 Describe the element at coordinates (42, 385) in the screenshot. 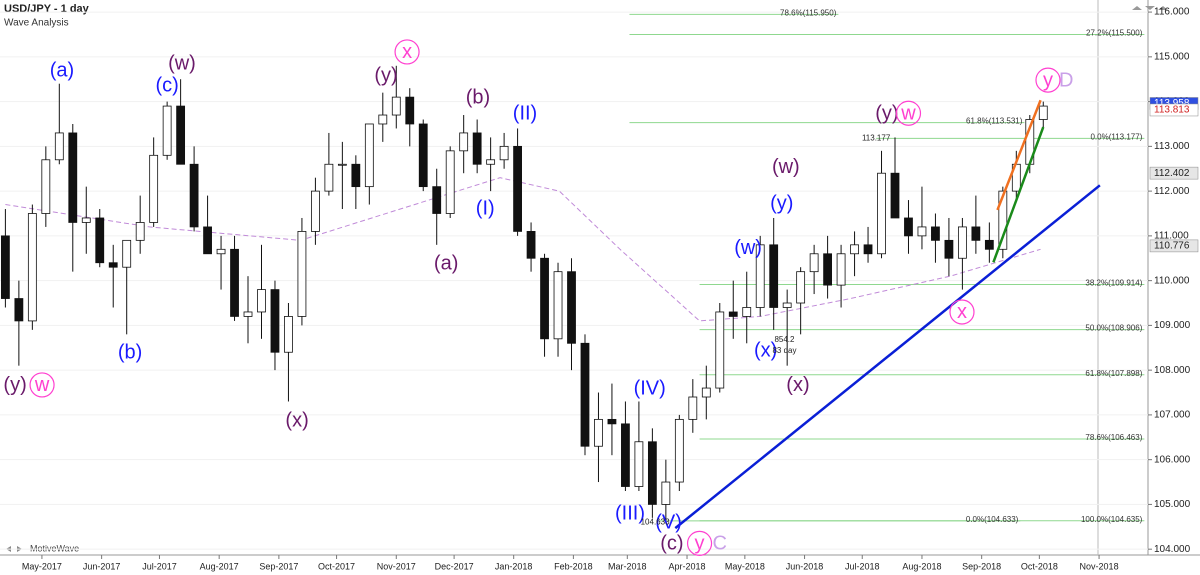

I see `wave-label: w` at that location.